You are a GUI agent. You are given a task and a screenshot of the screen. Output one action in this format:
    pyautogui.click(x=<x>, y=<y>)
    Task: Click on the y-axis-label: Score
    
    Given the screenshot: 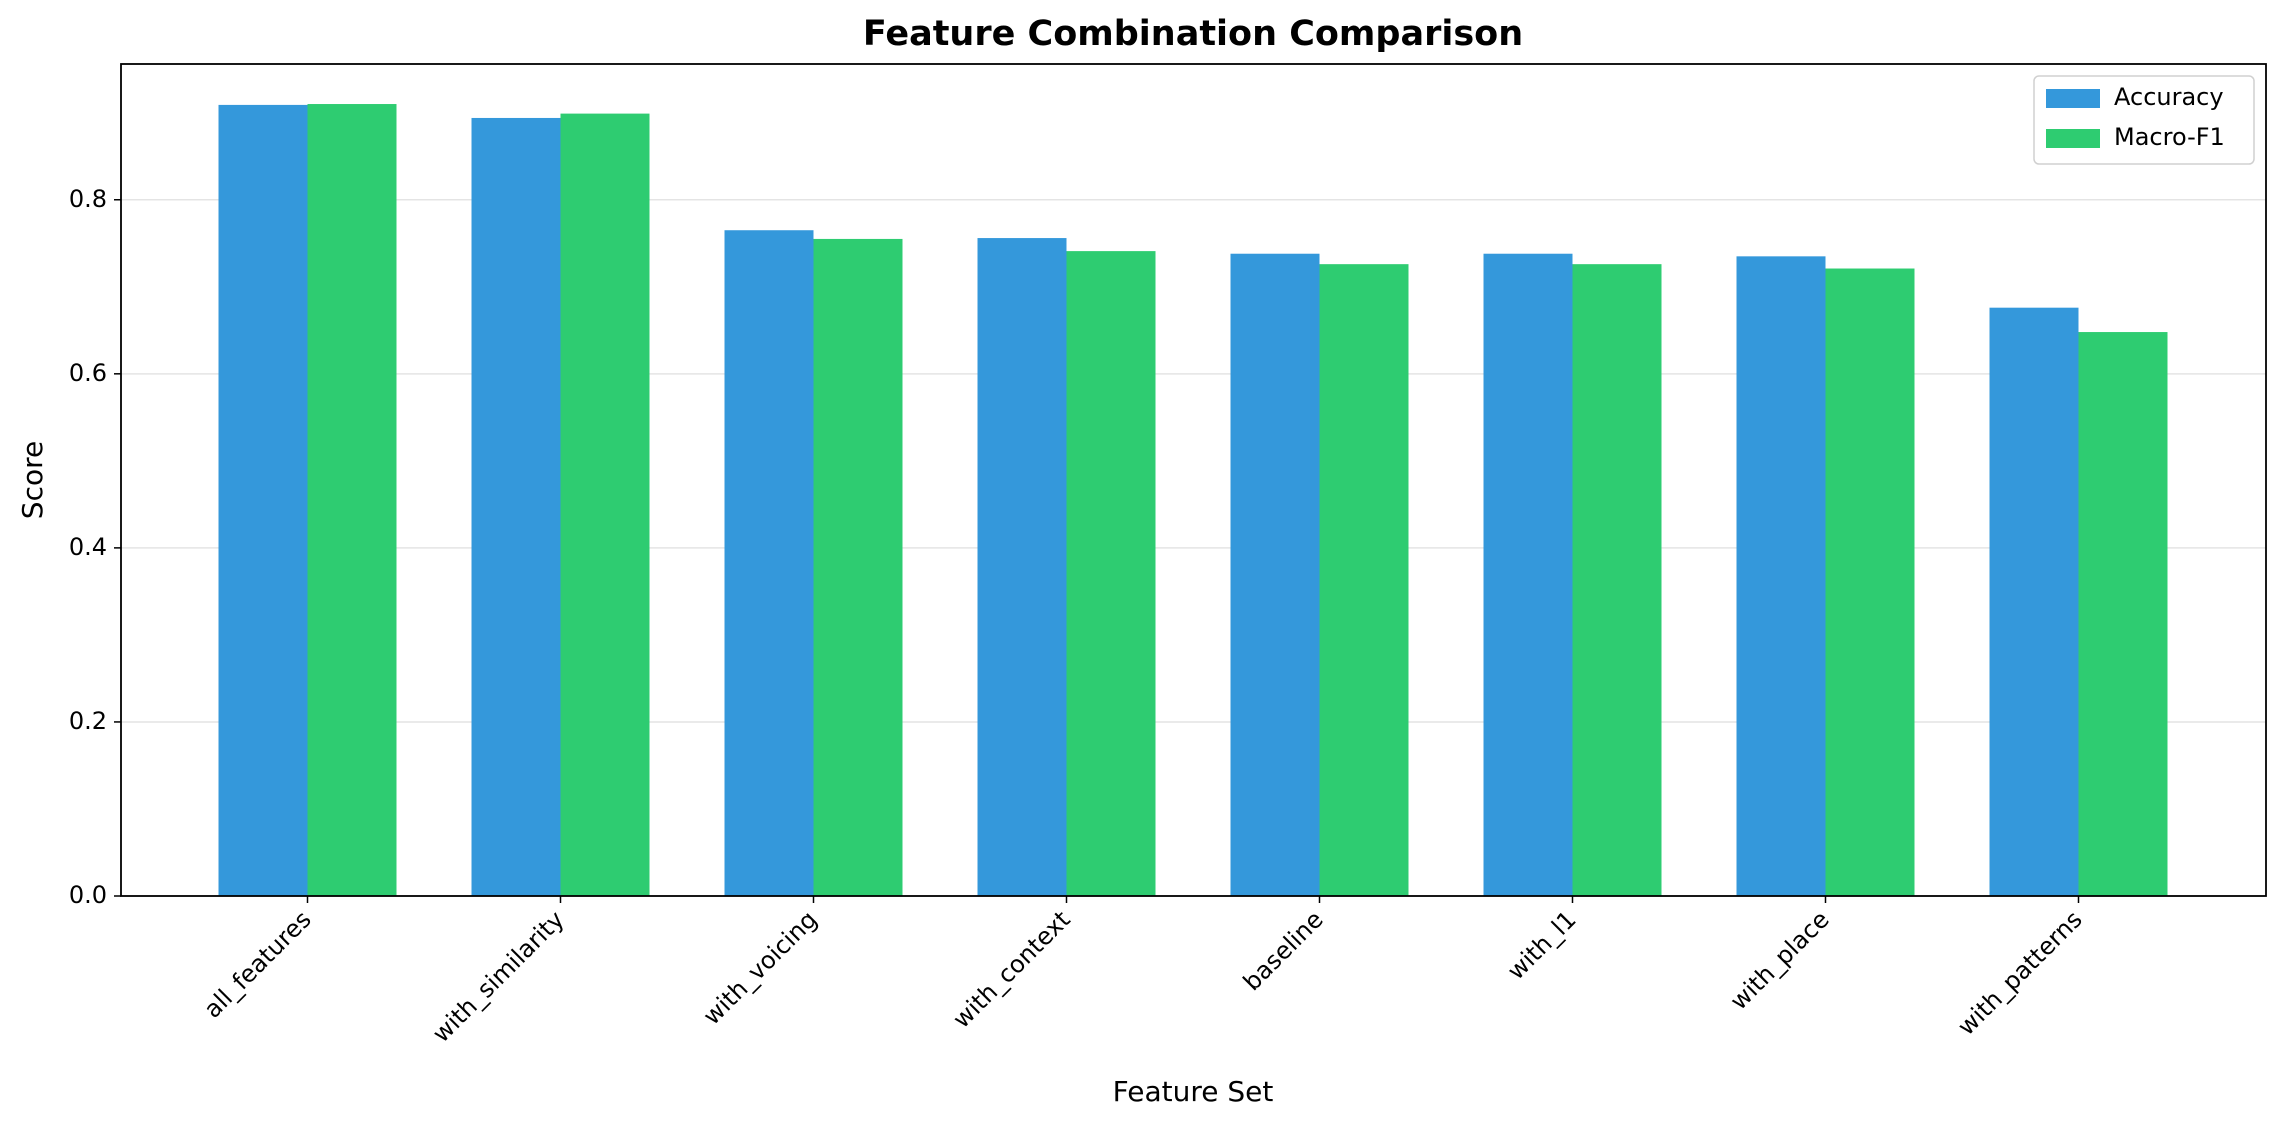 What is the action you would take?
    pyautogui.click(x=32, y=480)
    